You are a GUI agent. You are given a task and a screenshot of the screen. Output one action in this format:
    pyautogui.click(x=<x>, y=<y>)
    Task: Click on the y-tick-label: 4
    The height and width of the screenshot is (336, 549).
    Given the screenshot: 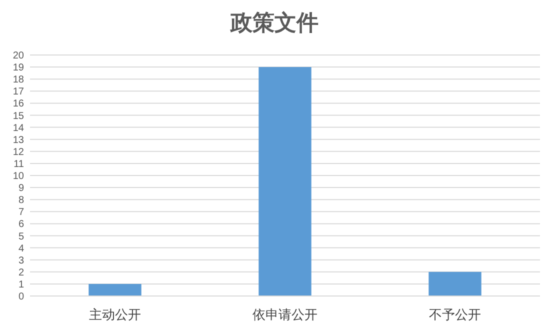 What is the action you would take?
    pyautogui.click(x=21, y=248)
    